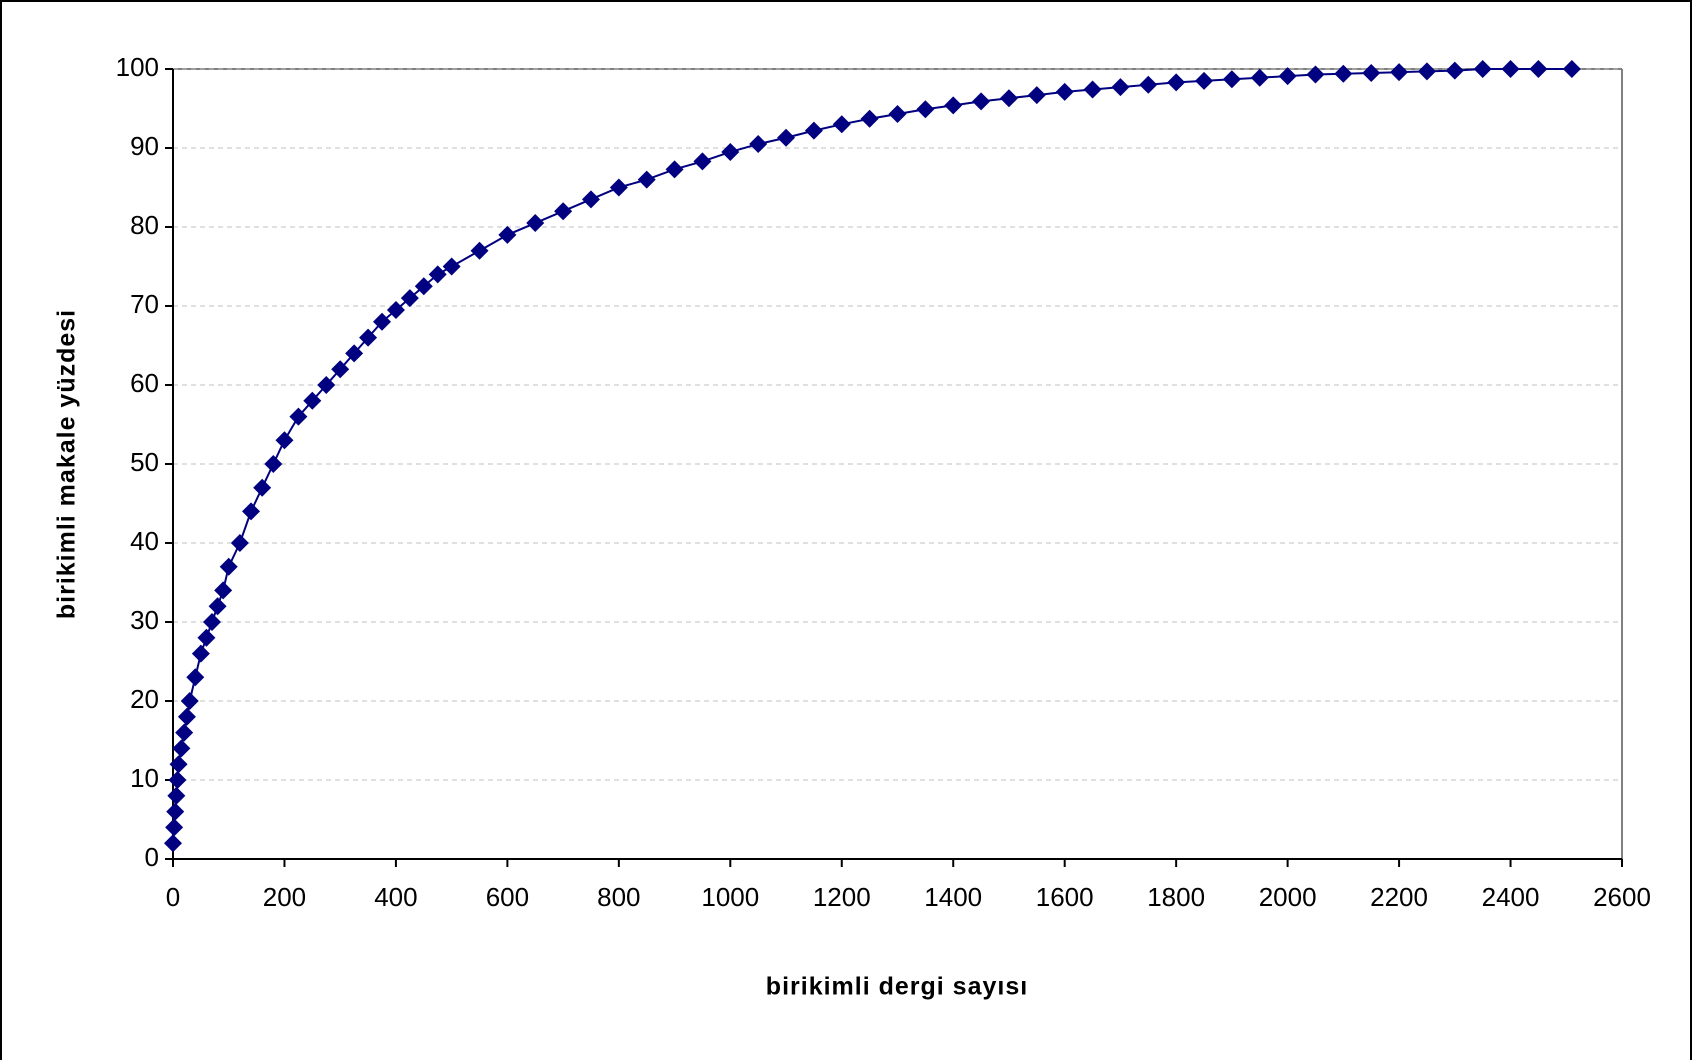 This screenshot has height=1060, width=1692. Describe the element at coordinates (67, 464) in the screenshot. I see `y-axis-title: birikimli makale yüzdesi` at that location.